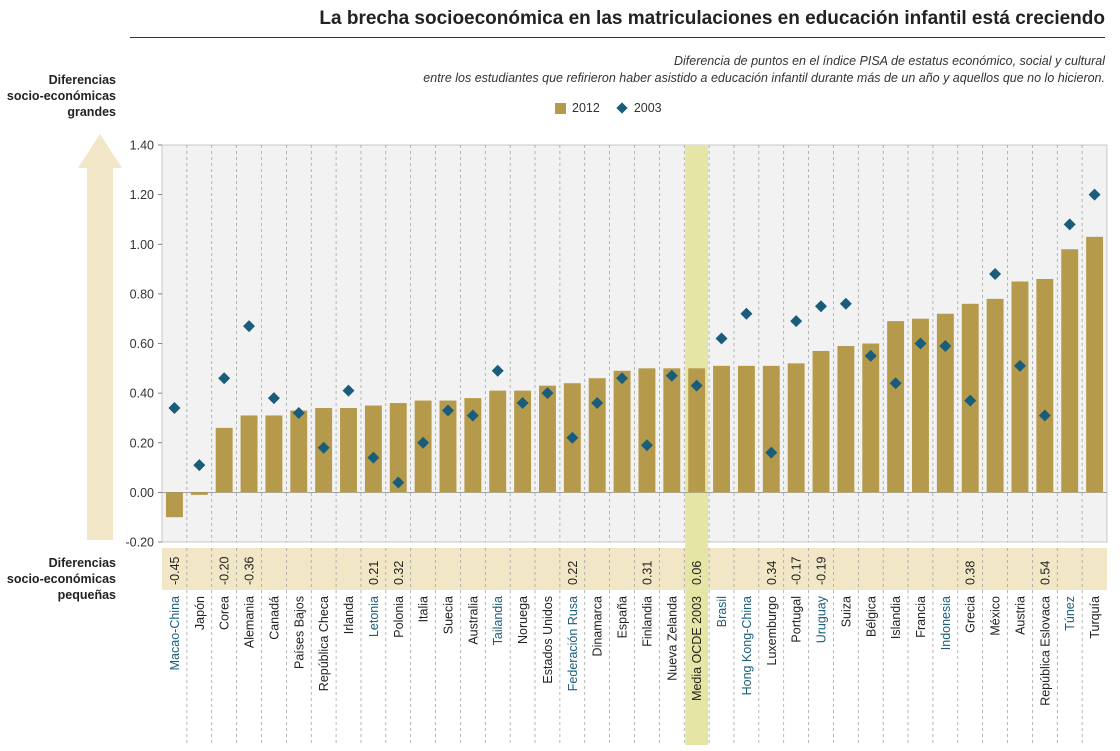 This screenshot has width=1120, height=751. I want to click on category-label: Brasil, so click(722, 611).